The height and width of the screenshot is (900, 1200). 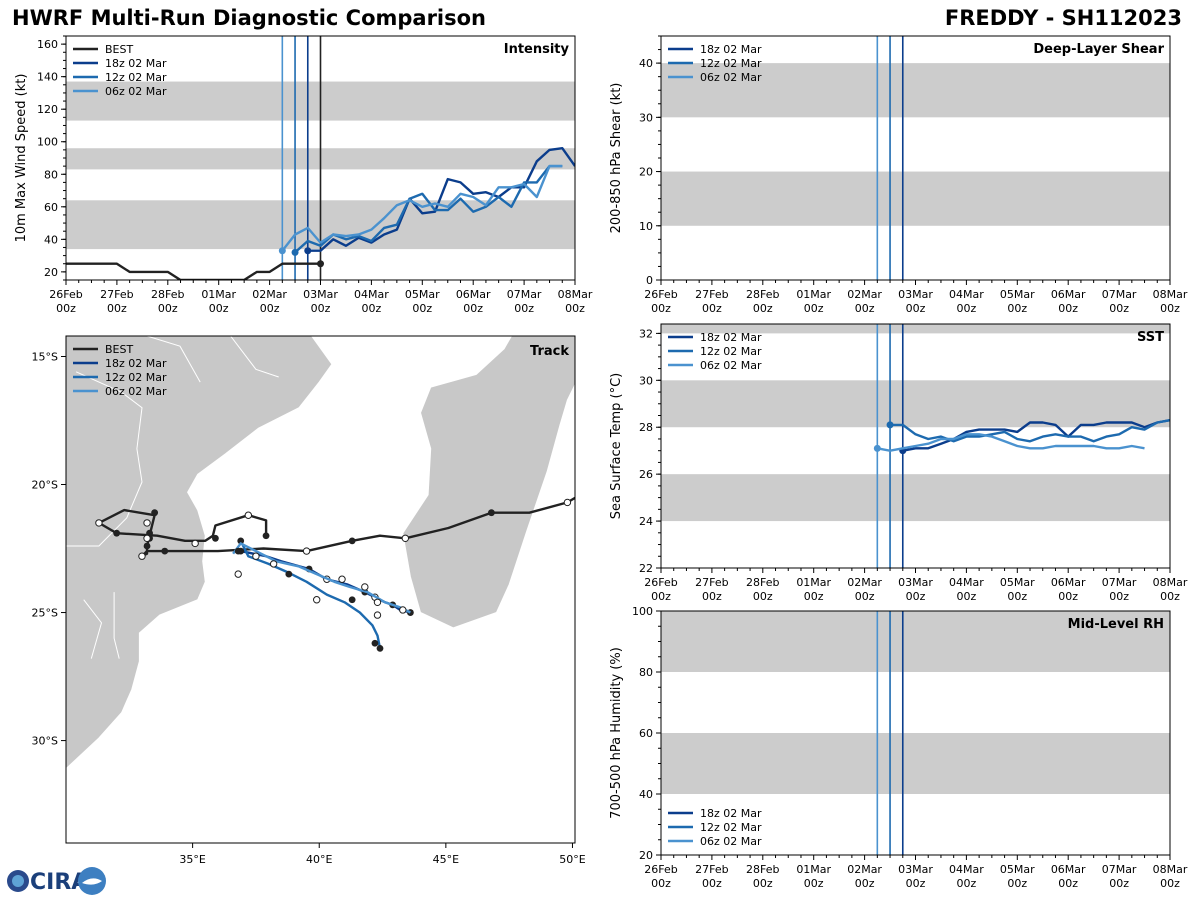 I want to click on intensity-ytick-label: 140, so click(x=47, y=77).